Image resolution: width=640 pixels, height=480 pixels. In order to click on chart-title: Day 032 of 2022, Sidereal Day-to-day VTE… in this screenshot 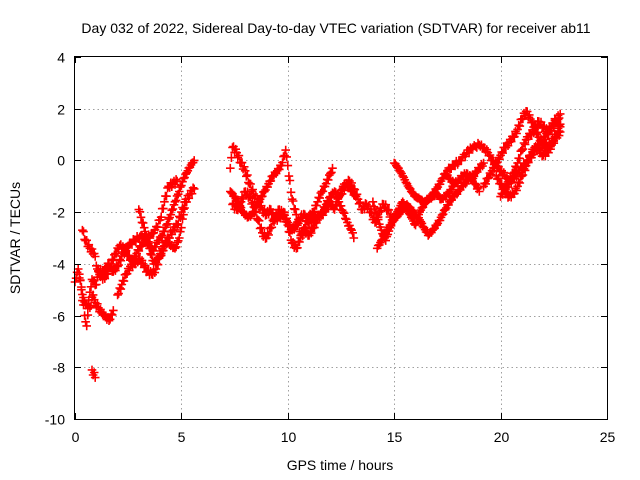, I will do `click(335, 28)`.